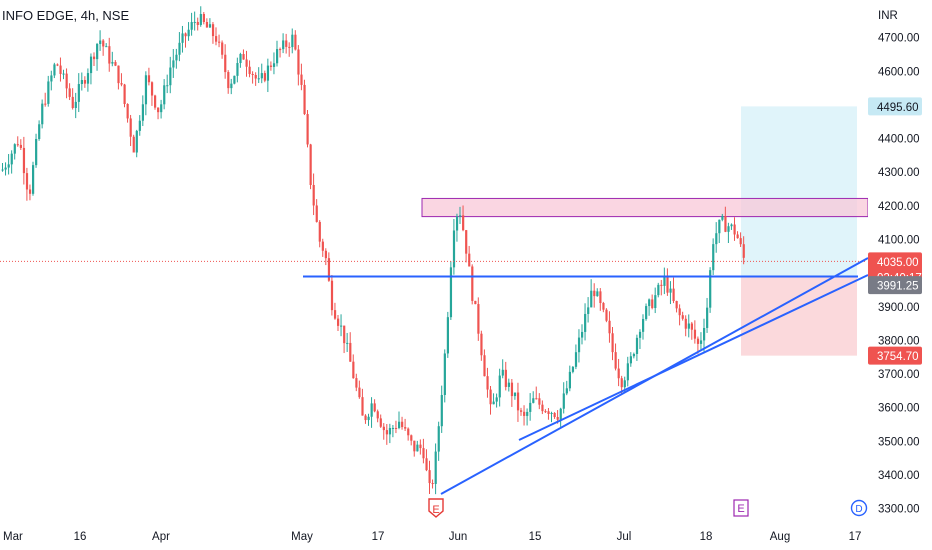 Image resolution: width=932 pixels, height=550 pixels. Describe the element at coordinates (741, 508) in the screenshot. I see `upcoming-earnings-marker-icon: E` at that location.